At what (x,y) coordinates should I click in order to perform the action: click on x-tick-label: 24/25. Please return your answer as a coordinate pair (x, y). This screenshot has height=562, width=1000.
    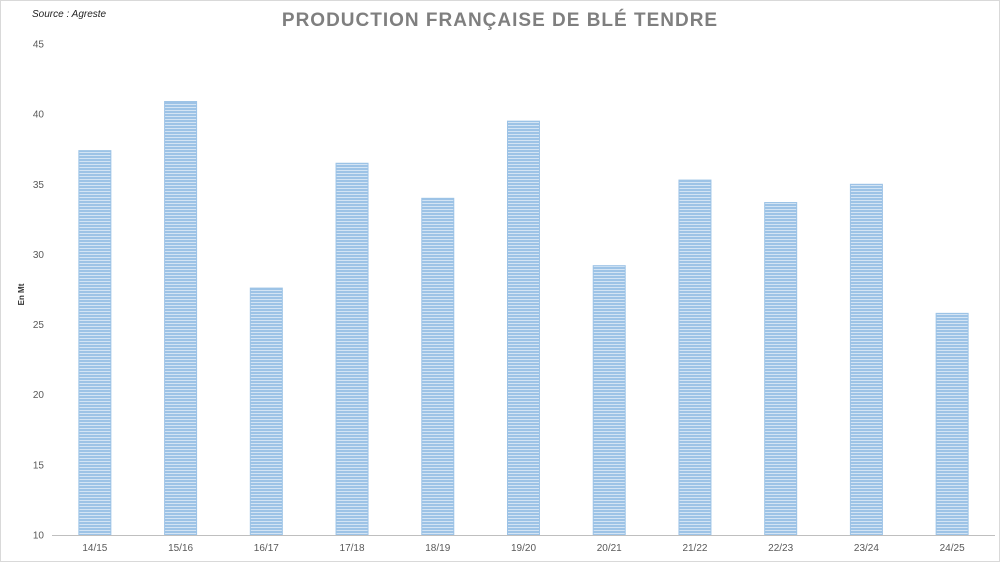
    Looking at the image, I should click on (952, 548).